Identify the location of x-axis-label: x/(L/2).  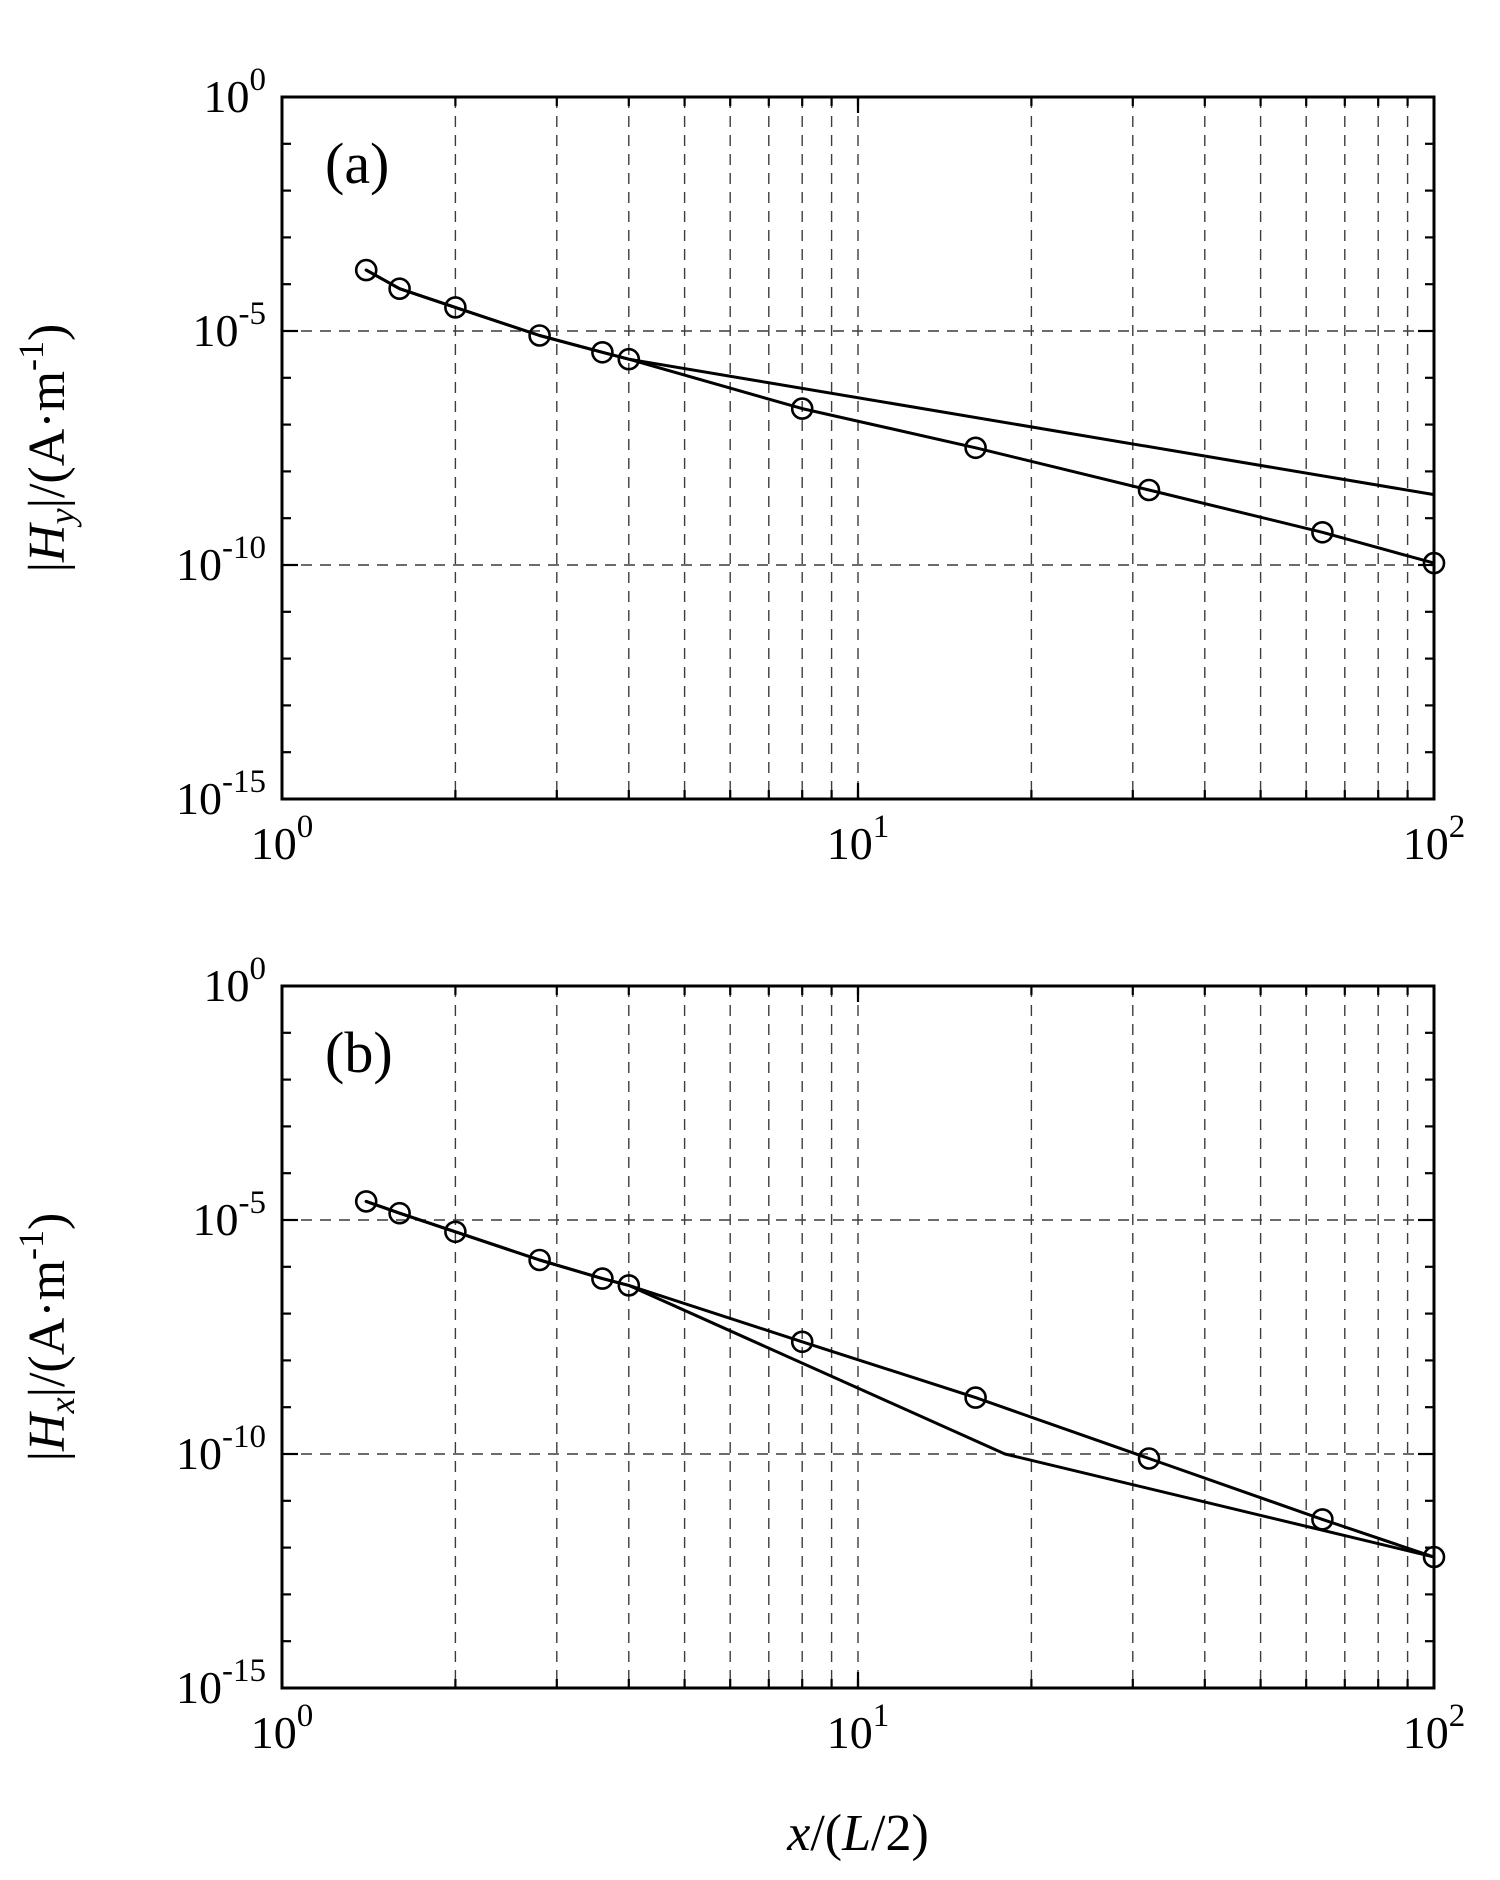
(857, 1833).